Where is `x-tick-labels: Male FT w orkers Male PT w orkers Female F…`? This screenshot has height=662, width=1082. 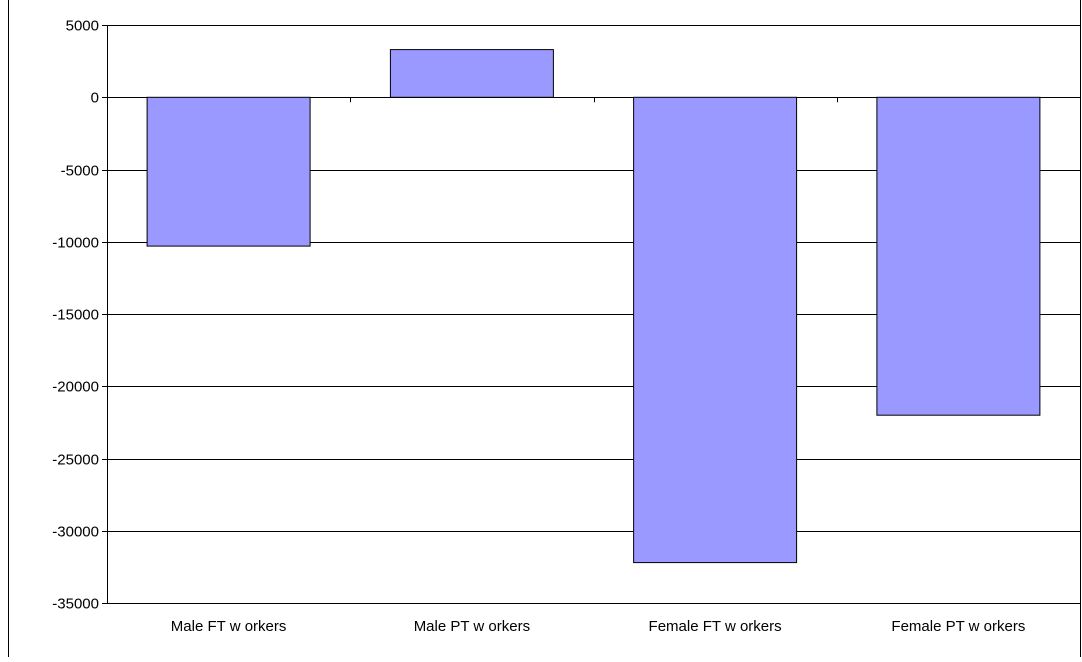
x-tick-labels: Male FT w orkers Male PT w orkers Female F… is located at coordinates (598, 626).